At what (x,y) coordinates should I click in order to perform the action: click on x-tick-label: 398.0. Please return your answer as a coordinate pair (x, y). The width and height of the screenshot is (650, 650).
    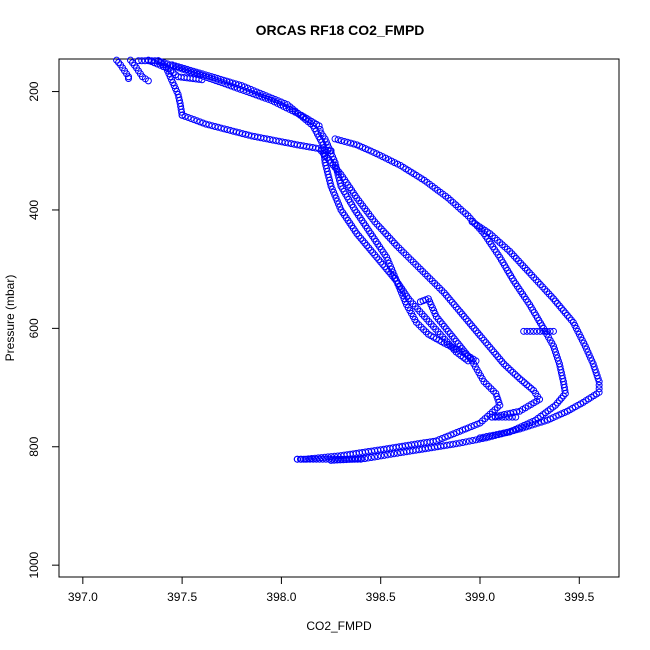
    Looking at the image, I should click on (281, 597).